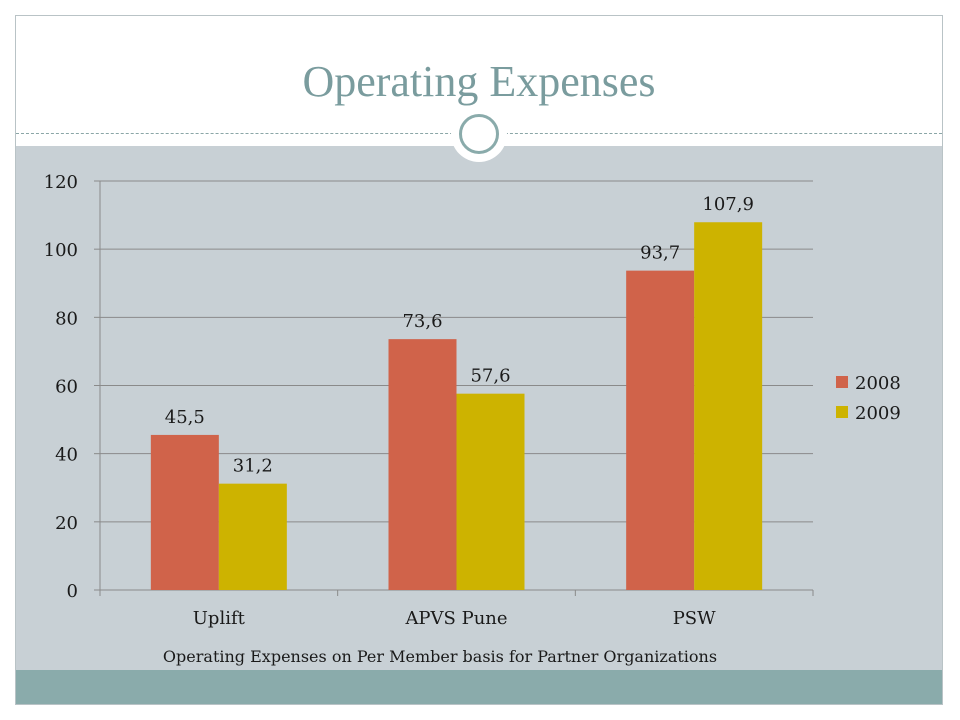 This screenshot has height=720, width=960. What do you see at coordinates (61, 250) in the screenshot?
I see `y-tick-label: 100` at bounding box center [61, 250].